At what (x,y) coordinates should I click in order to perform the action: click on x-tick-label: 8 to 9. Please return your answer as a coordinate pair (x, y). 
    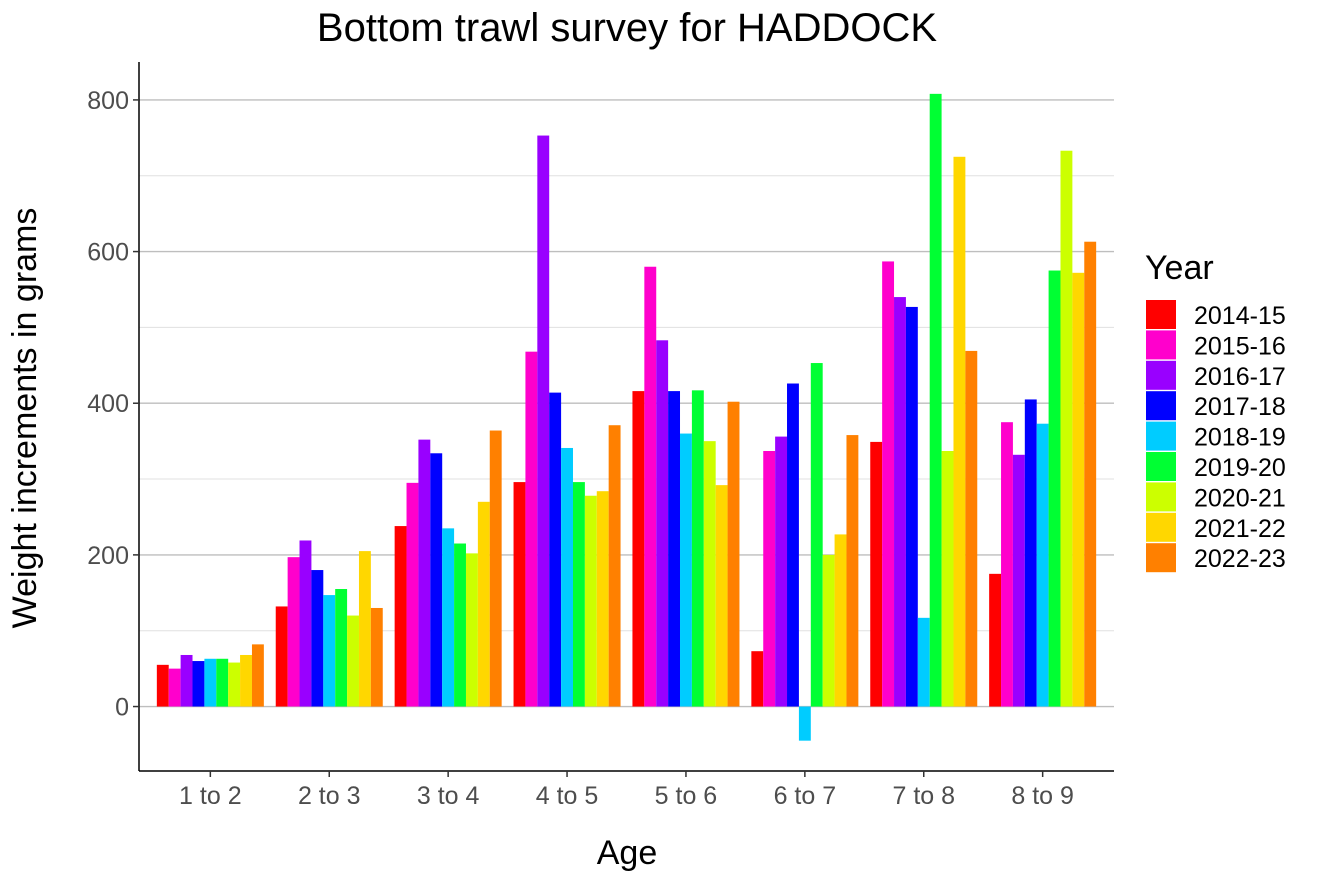
    Looking at the image, I should click on (1042, 796).